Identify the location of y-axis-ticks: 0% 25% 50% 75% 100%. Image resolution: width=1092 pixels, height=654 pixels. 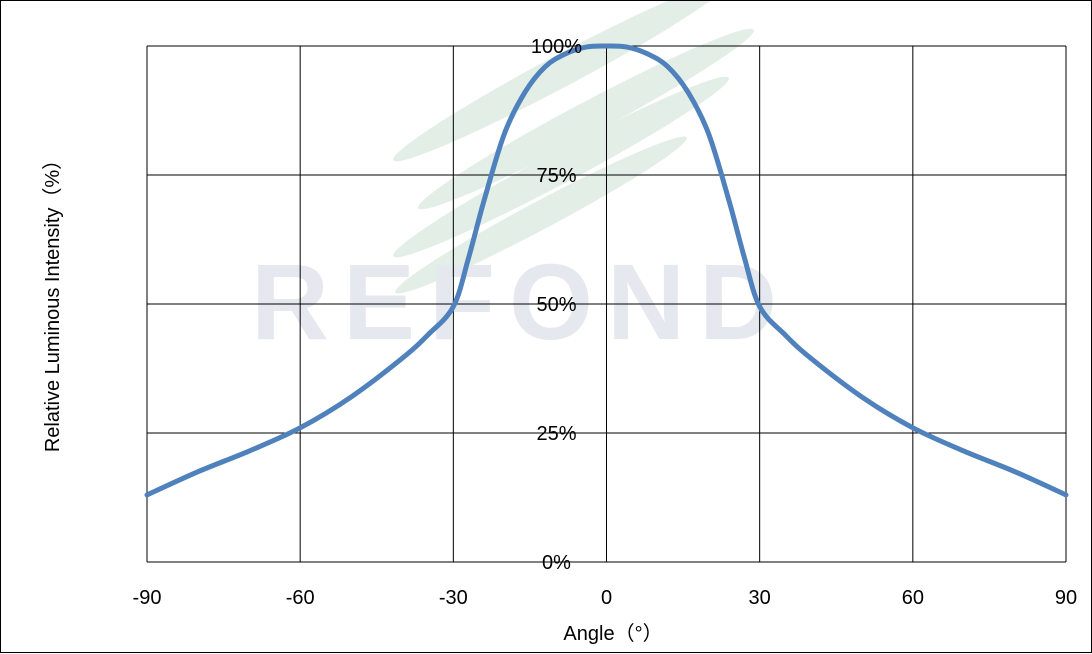
(556, 305).